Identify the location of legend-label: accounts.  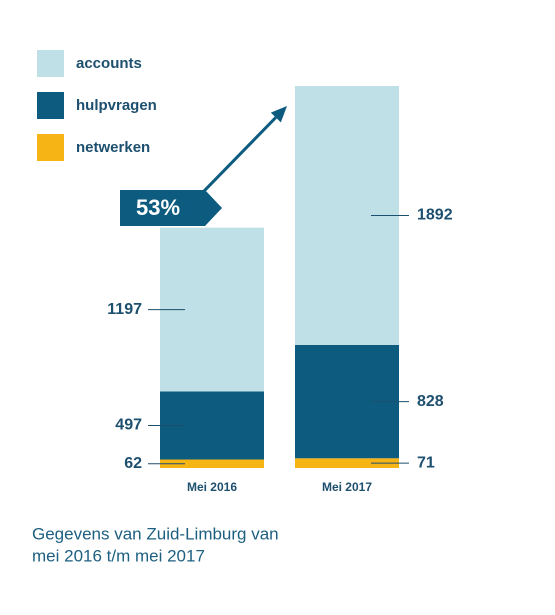
(109, 63).